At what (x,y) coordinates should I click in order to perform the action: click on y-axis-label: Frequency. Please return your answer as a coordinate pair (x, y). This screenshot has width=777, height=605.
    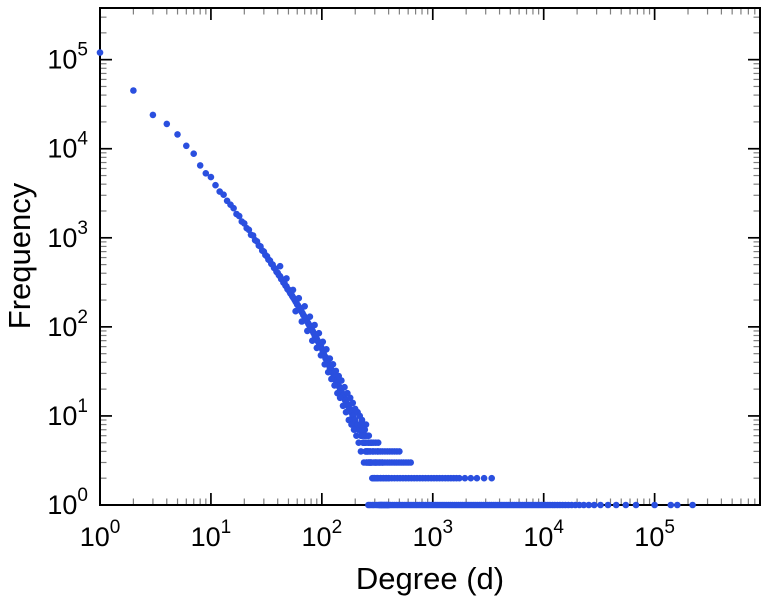
    Looking at the image, I should click on (19, 255).